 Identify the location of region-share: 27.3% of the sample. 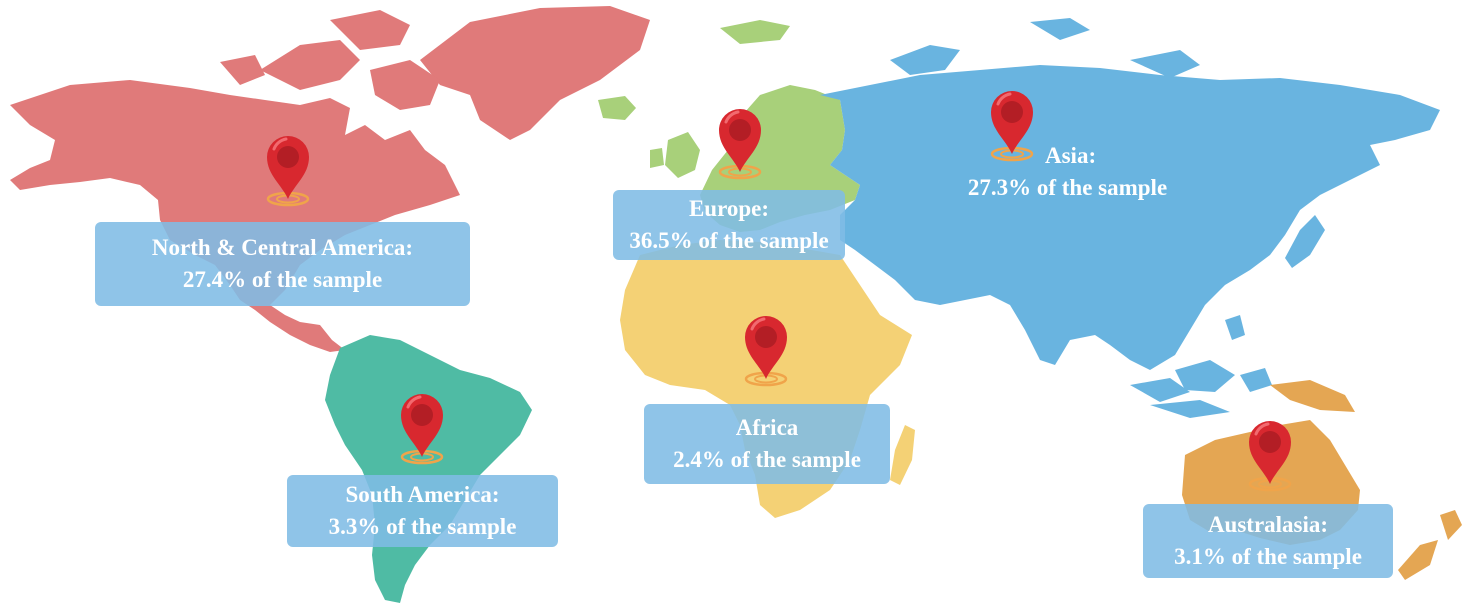
(1067, 188).